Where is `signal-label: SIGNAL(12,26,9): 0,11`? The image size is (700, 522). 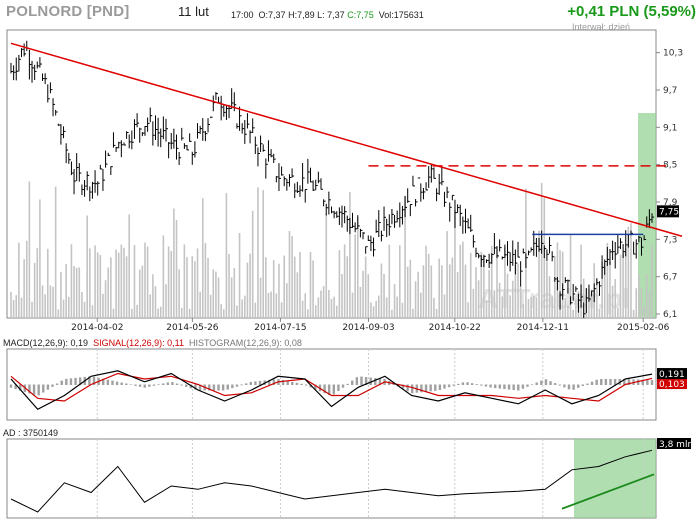
signal-label: SIGNAL(12,26,9): 0,11 is located at coordinates (138, 343).